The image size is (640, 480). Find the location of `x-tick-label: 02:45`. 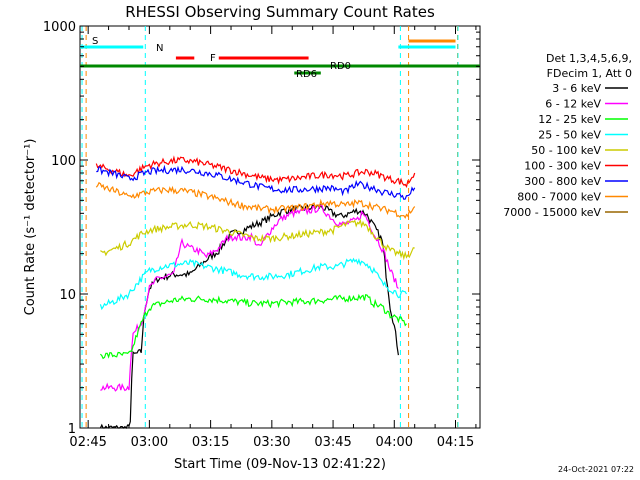

x-tick-label: 02:45 is located at coordinates (87, 442).